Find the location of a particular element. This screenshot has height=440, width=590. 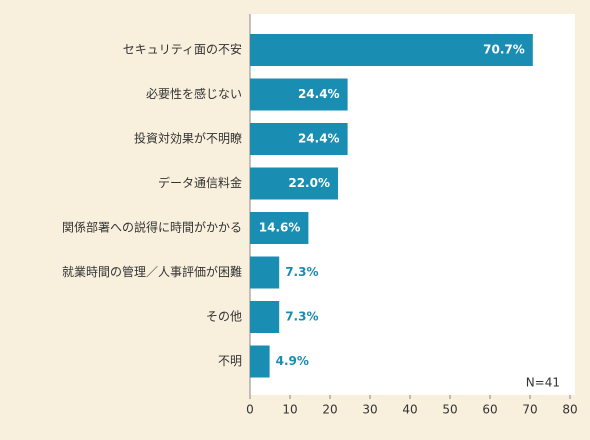

category-label: その他 is located at coordinates (224, 317).